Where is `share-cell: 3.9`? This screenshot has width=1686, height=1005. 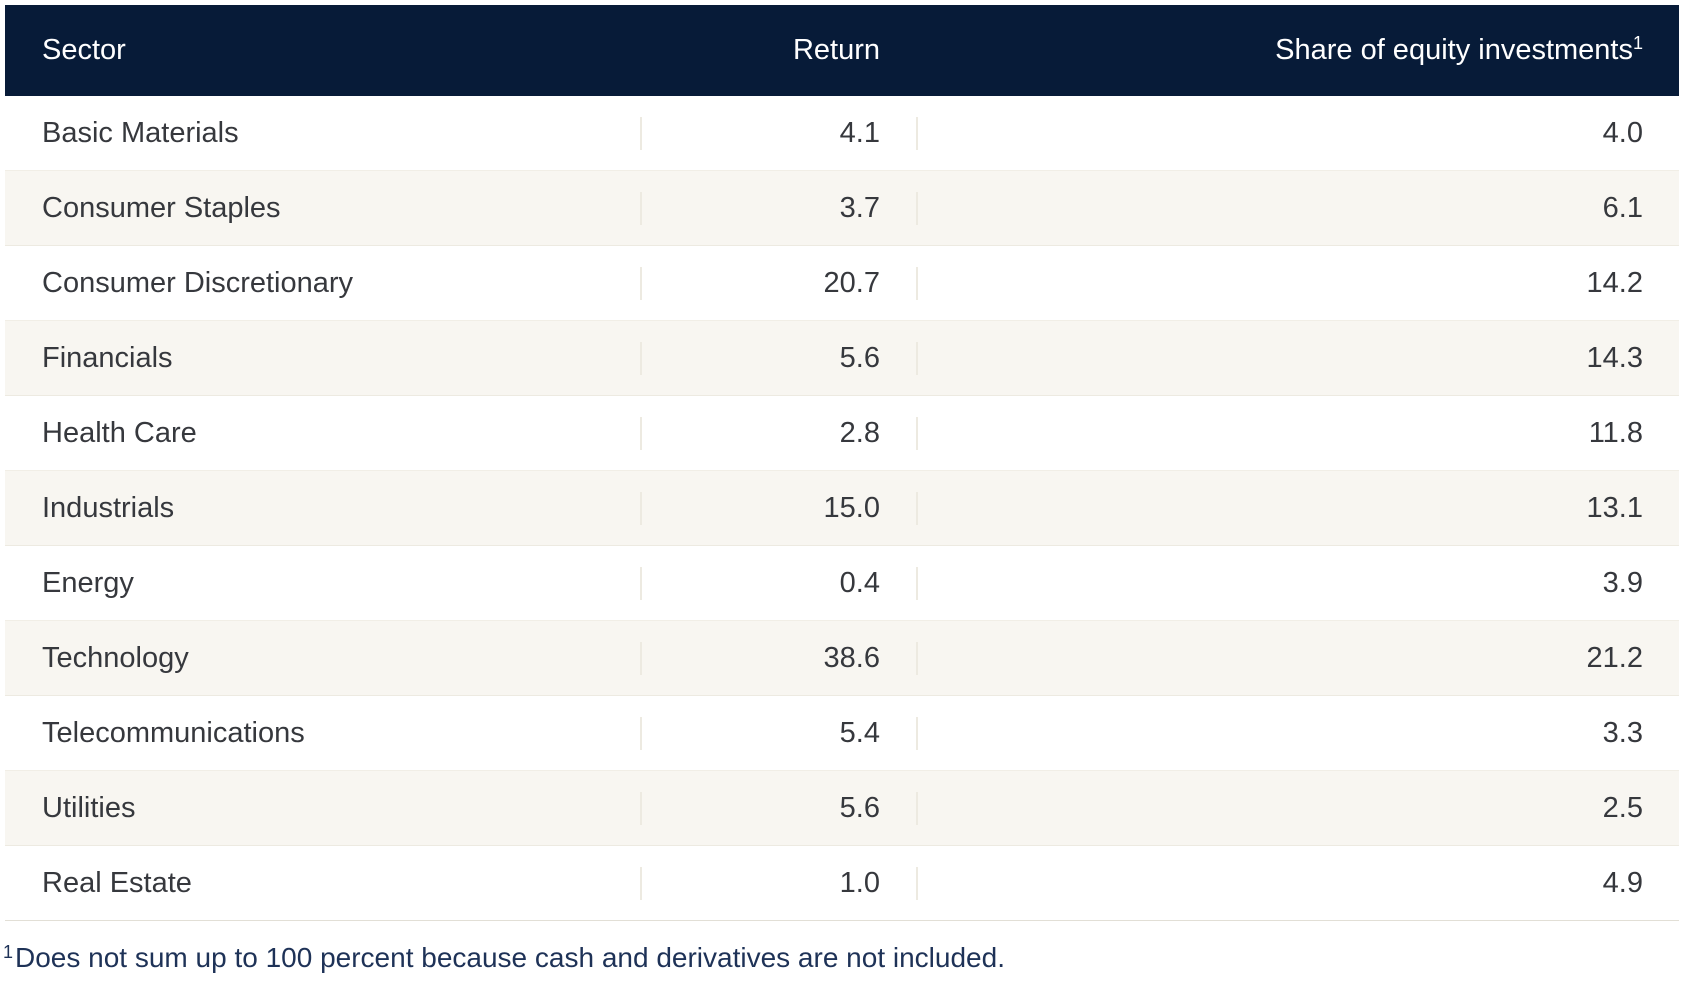
share-cell: 3.9 is located at coordinates (1622, 582).